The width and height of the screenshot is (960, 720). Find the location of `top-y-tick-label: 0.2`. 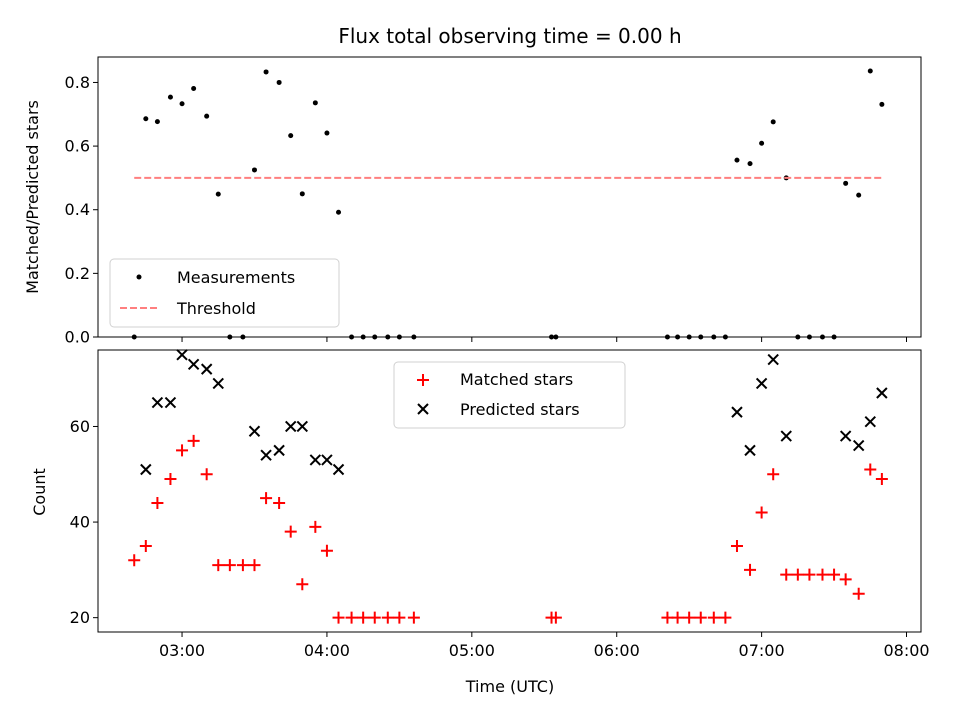

top-y-tick-label: 0.2 is located at coordinates (77, 273).